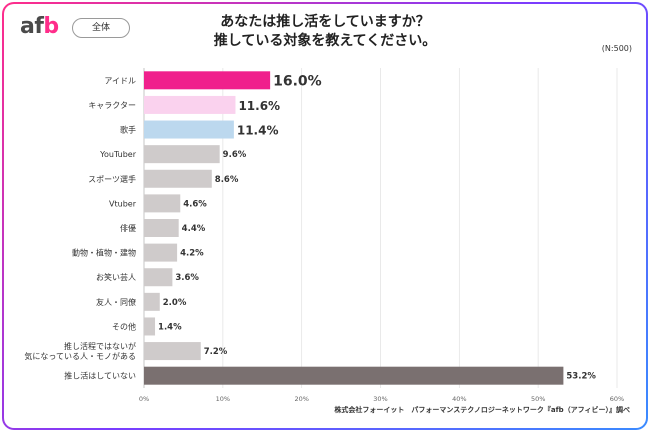 The image size is (650, 432). What do you see at coordinates (325, 22) in the screenshot?
I see `title-line-1: あなたは推し活をしていますか？` at bounding box center [325, 22].